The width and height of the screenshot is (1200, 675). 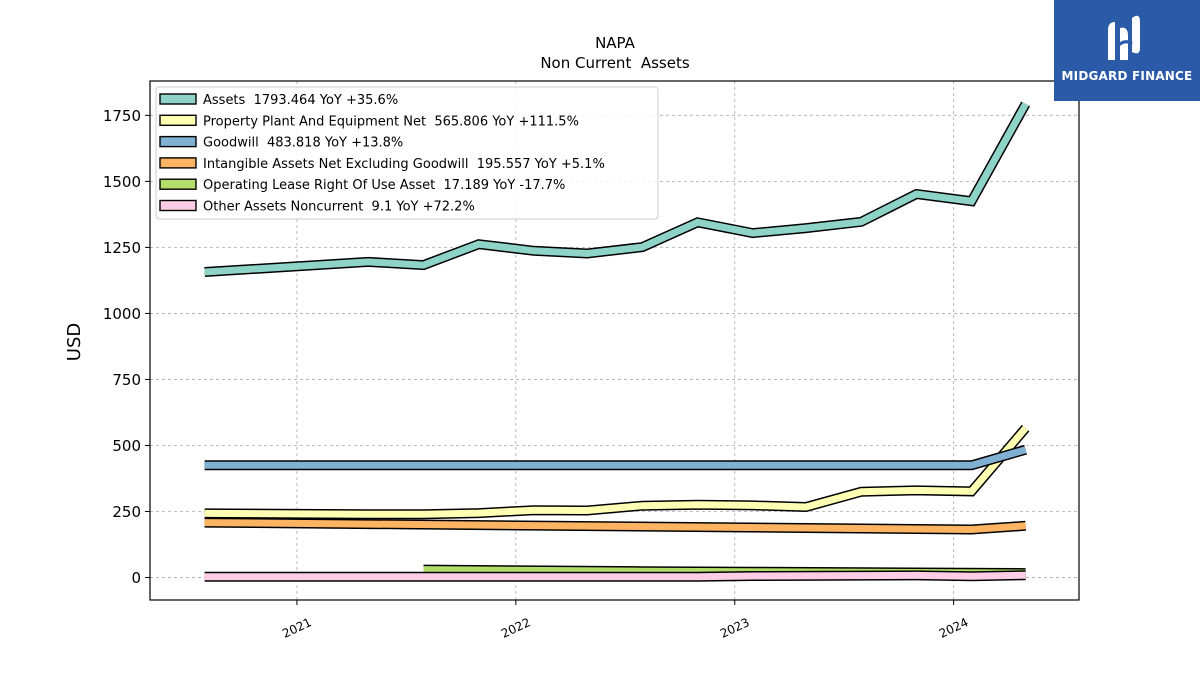 I want to click on brand-logo: MIDGARD FINANCE, so click(x=1127, y=50).